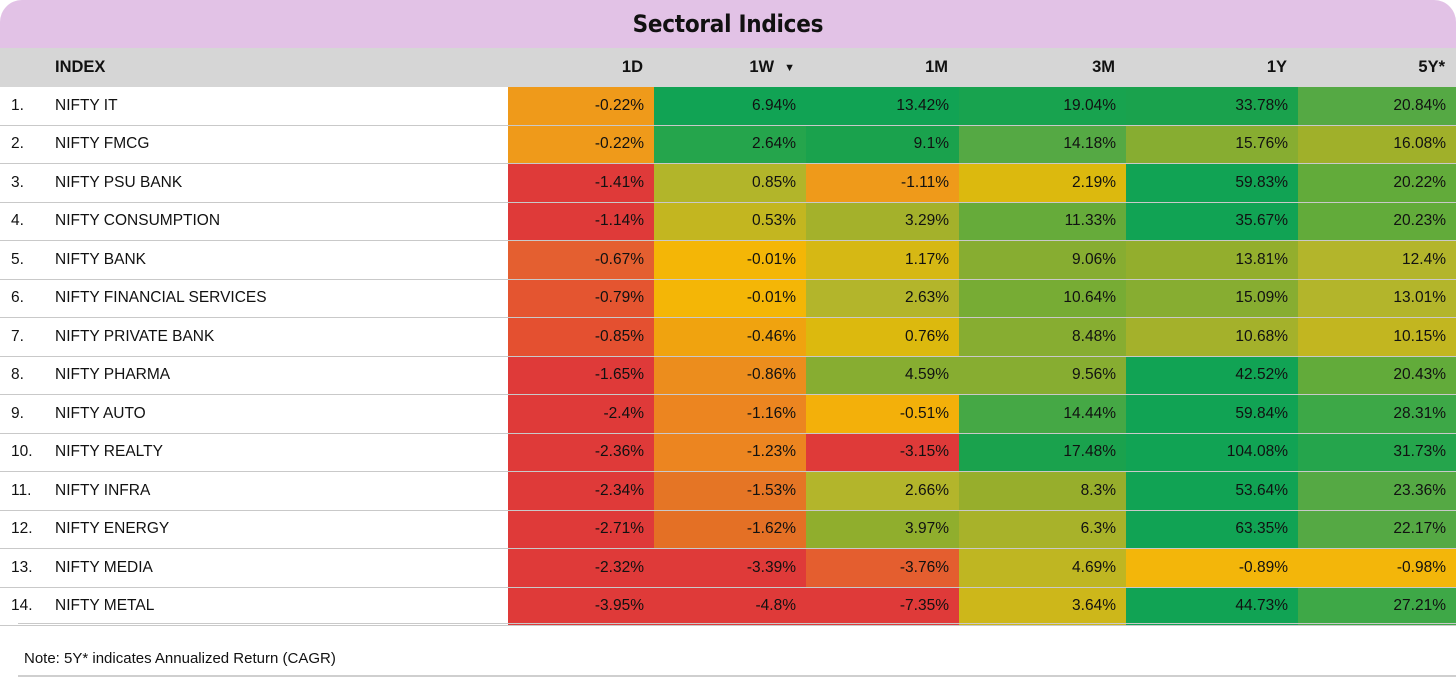 The height and width of the screenshot is (681, 1456). I want to click on footer-divider, so click(737, 676).